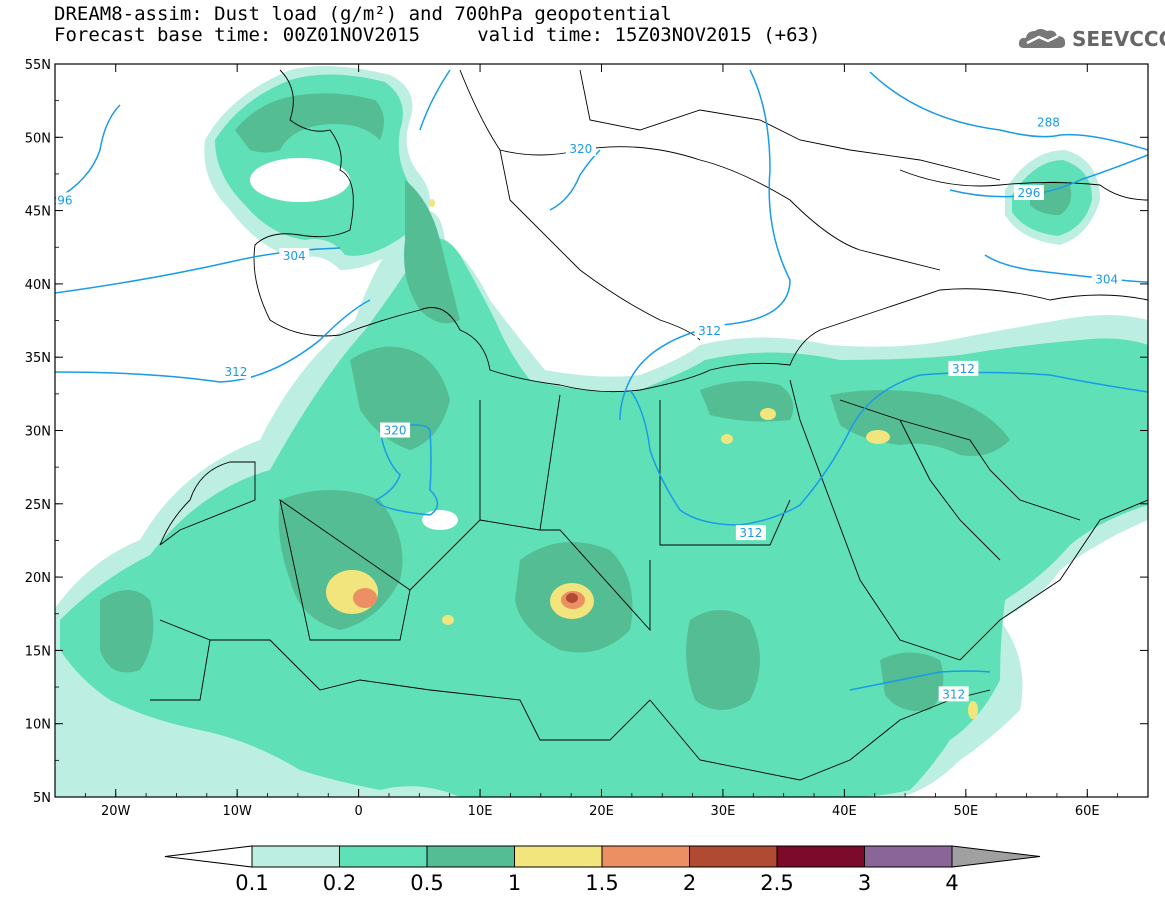 The width and height of the screenshot is (1165, 907). What do you see at coordinates (426, 883) in the screenshot?
I see `colorbar-label: 0.5` at bounding box center [426, 883].